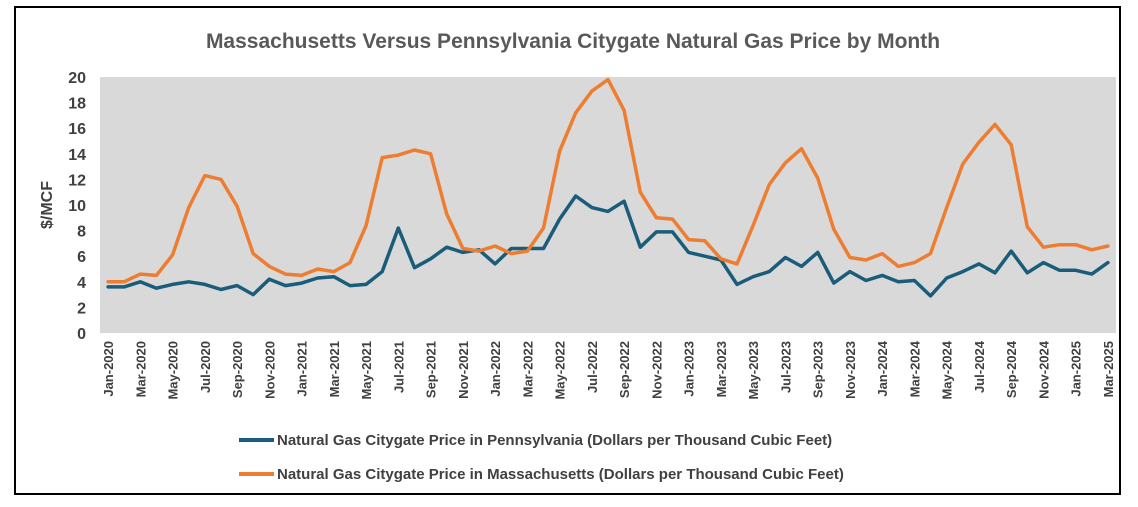  What do you see at coordinates (431, 369) in the screenshot?
I see `x-tick-label: Sep-2021` at bounding box center [431, 369].